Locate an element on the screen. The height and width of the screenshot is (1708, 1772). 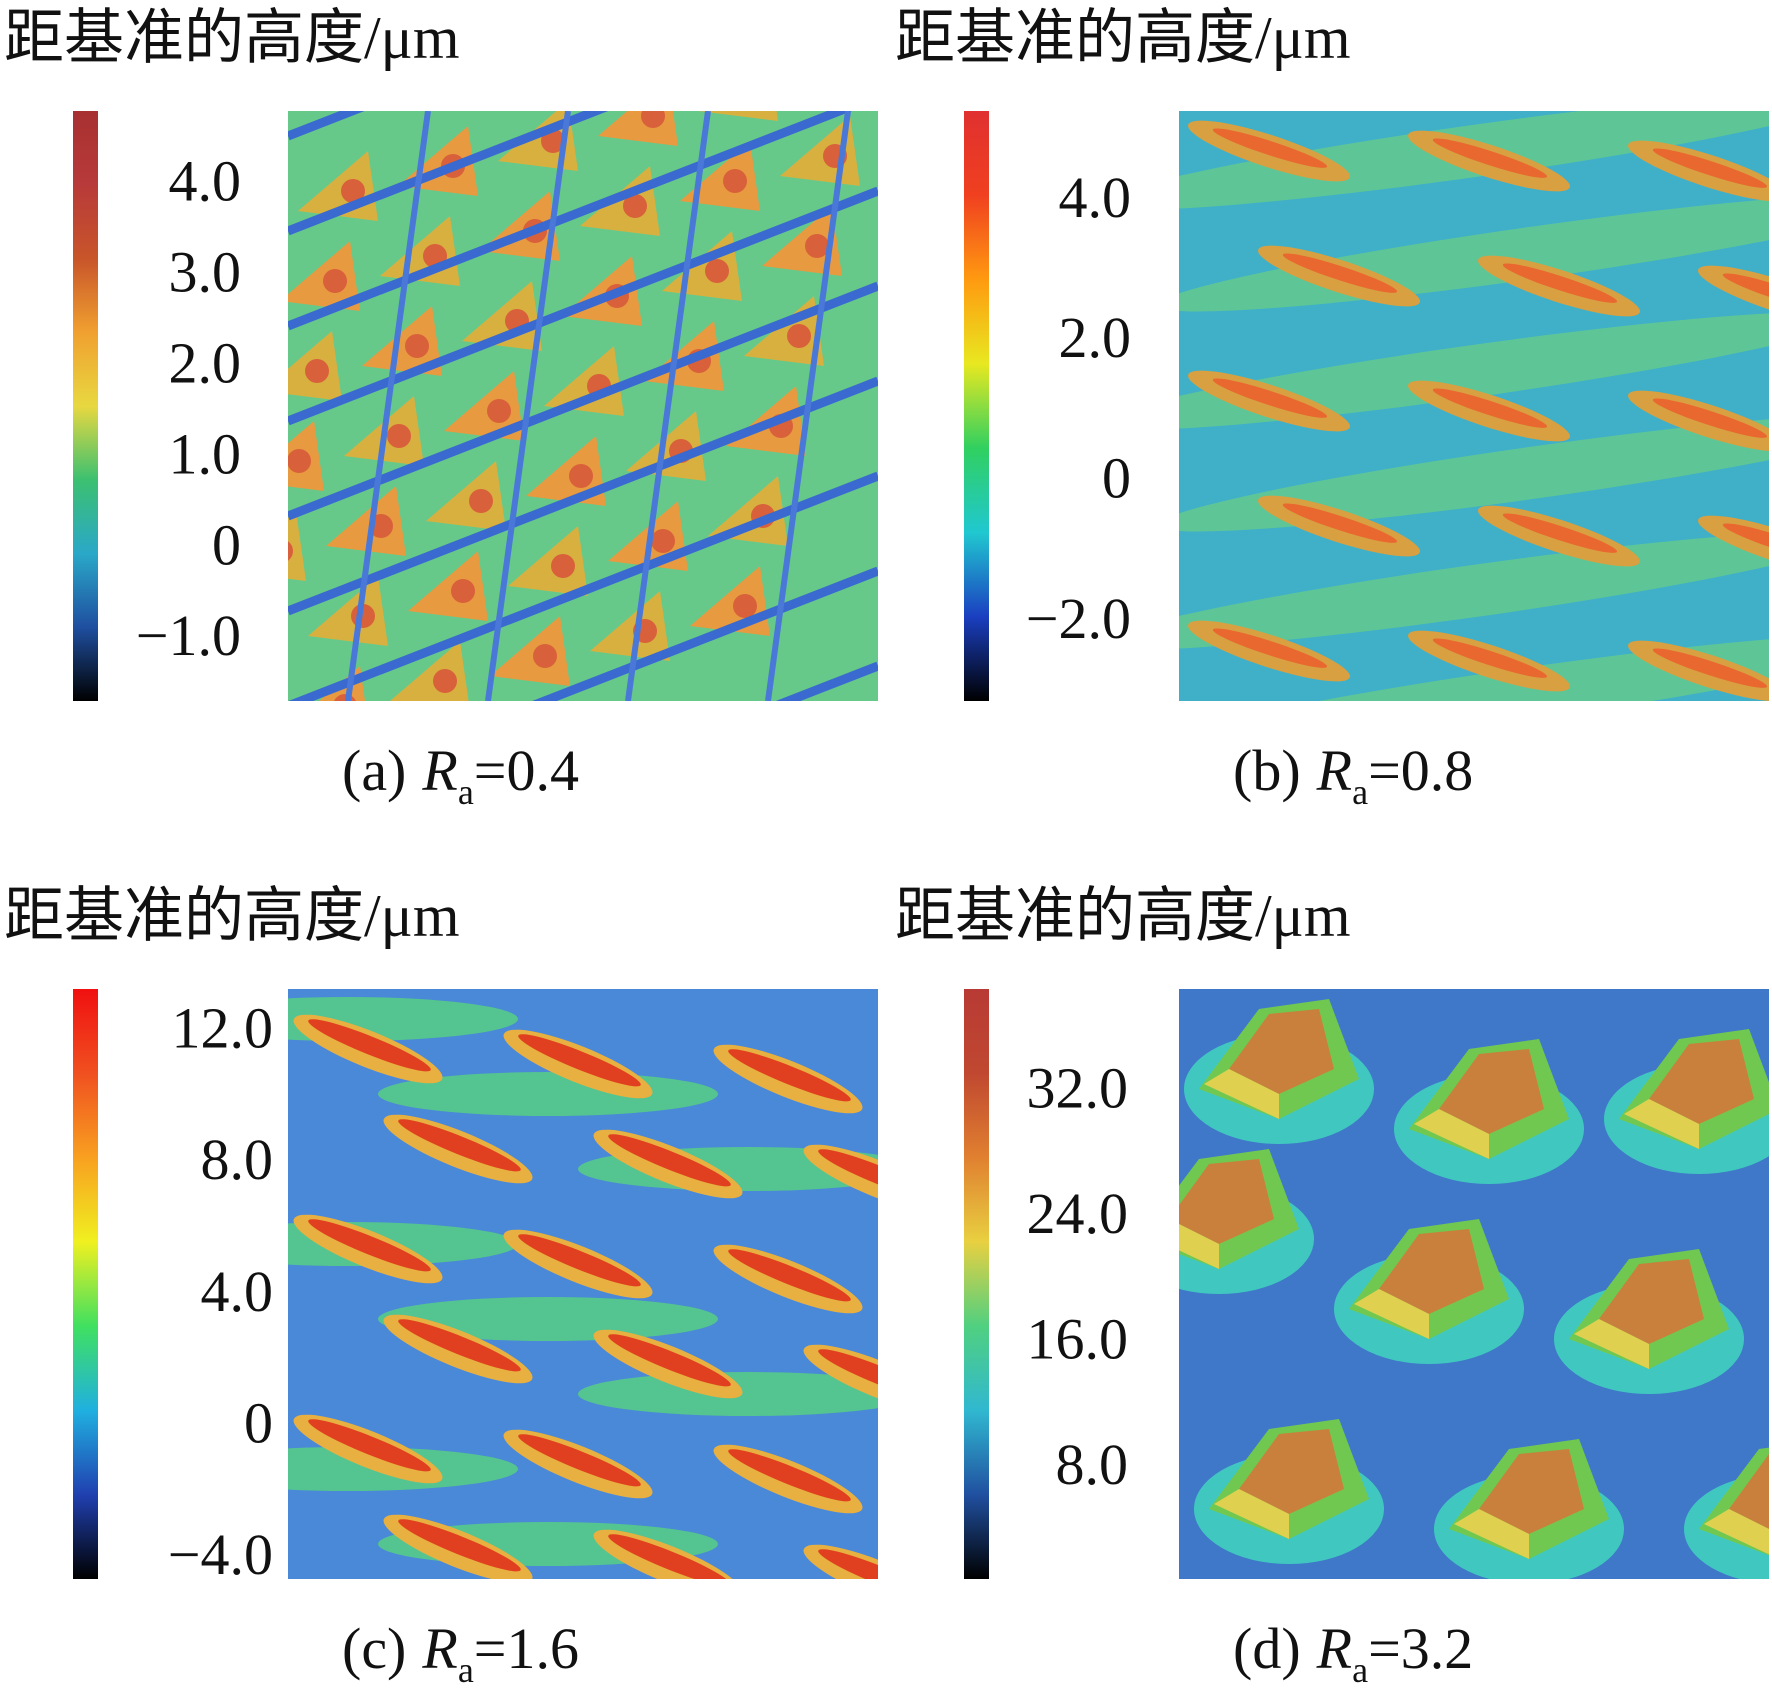
caption-label: (c) is located at coordinates (374, 1648).